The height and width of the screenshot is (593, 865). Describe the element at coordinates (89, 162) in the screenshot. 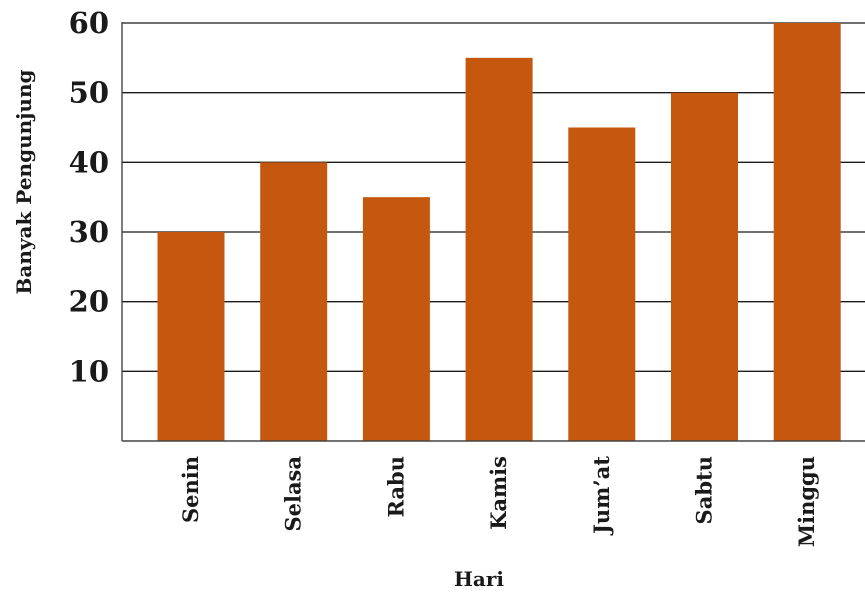

I see `y-tick-label: 40` at that location.